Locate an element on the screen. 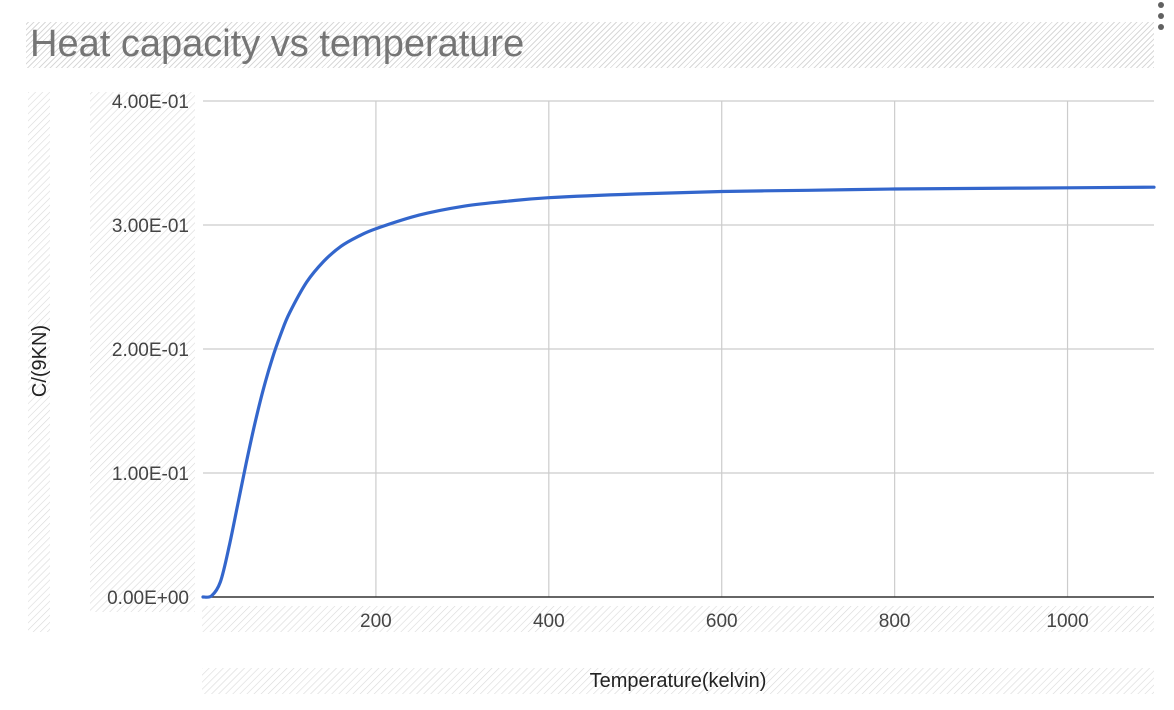  x-tick-label: 800 is located at coordinates (895, 621).